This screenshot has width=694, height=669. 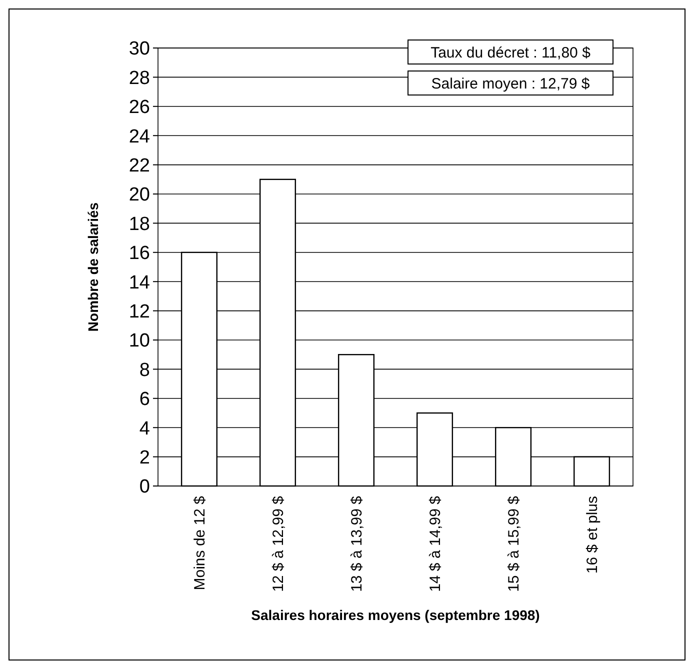 What do you see at coordinates (139, 311) in the screenshot?
I see `y-tick-label: 12` at bounding box center [139, 311].